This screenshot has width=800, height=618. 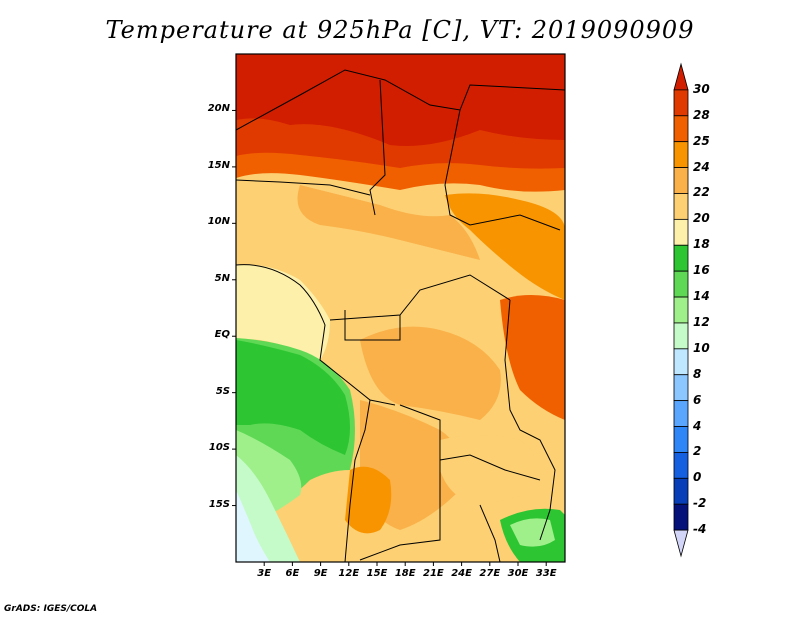 What do you see at coordinates (377, 573) in the screenshot?
I see `lon-tick-label: 15E` at bounding box center [377, 573].